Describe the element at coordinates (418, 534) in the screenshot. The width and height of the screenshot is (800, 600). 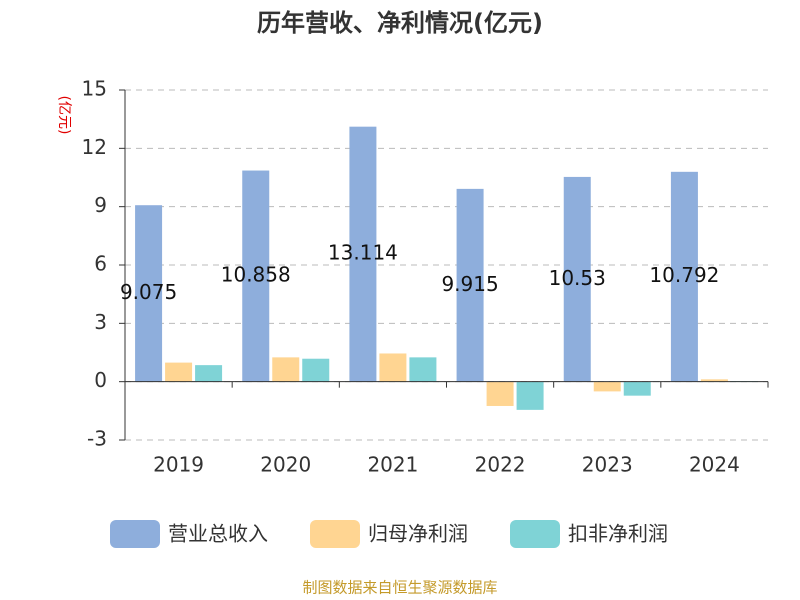
I see `legend-label: 归母净利润` at that location.